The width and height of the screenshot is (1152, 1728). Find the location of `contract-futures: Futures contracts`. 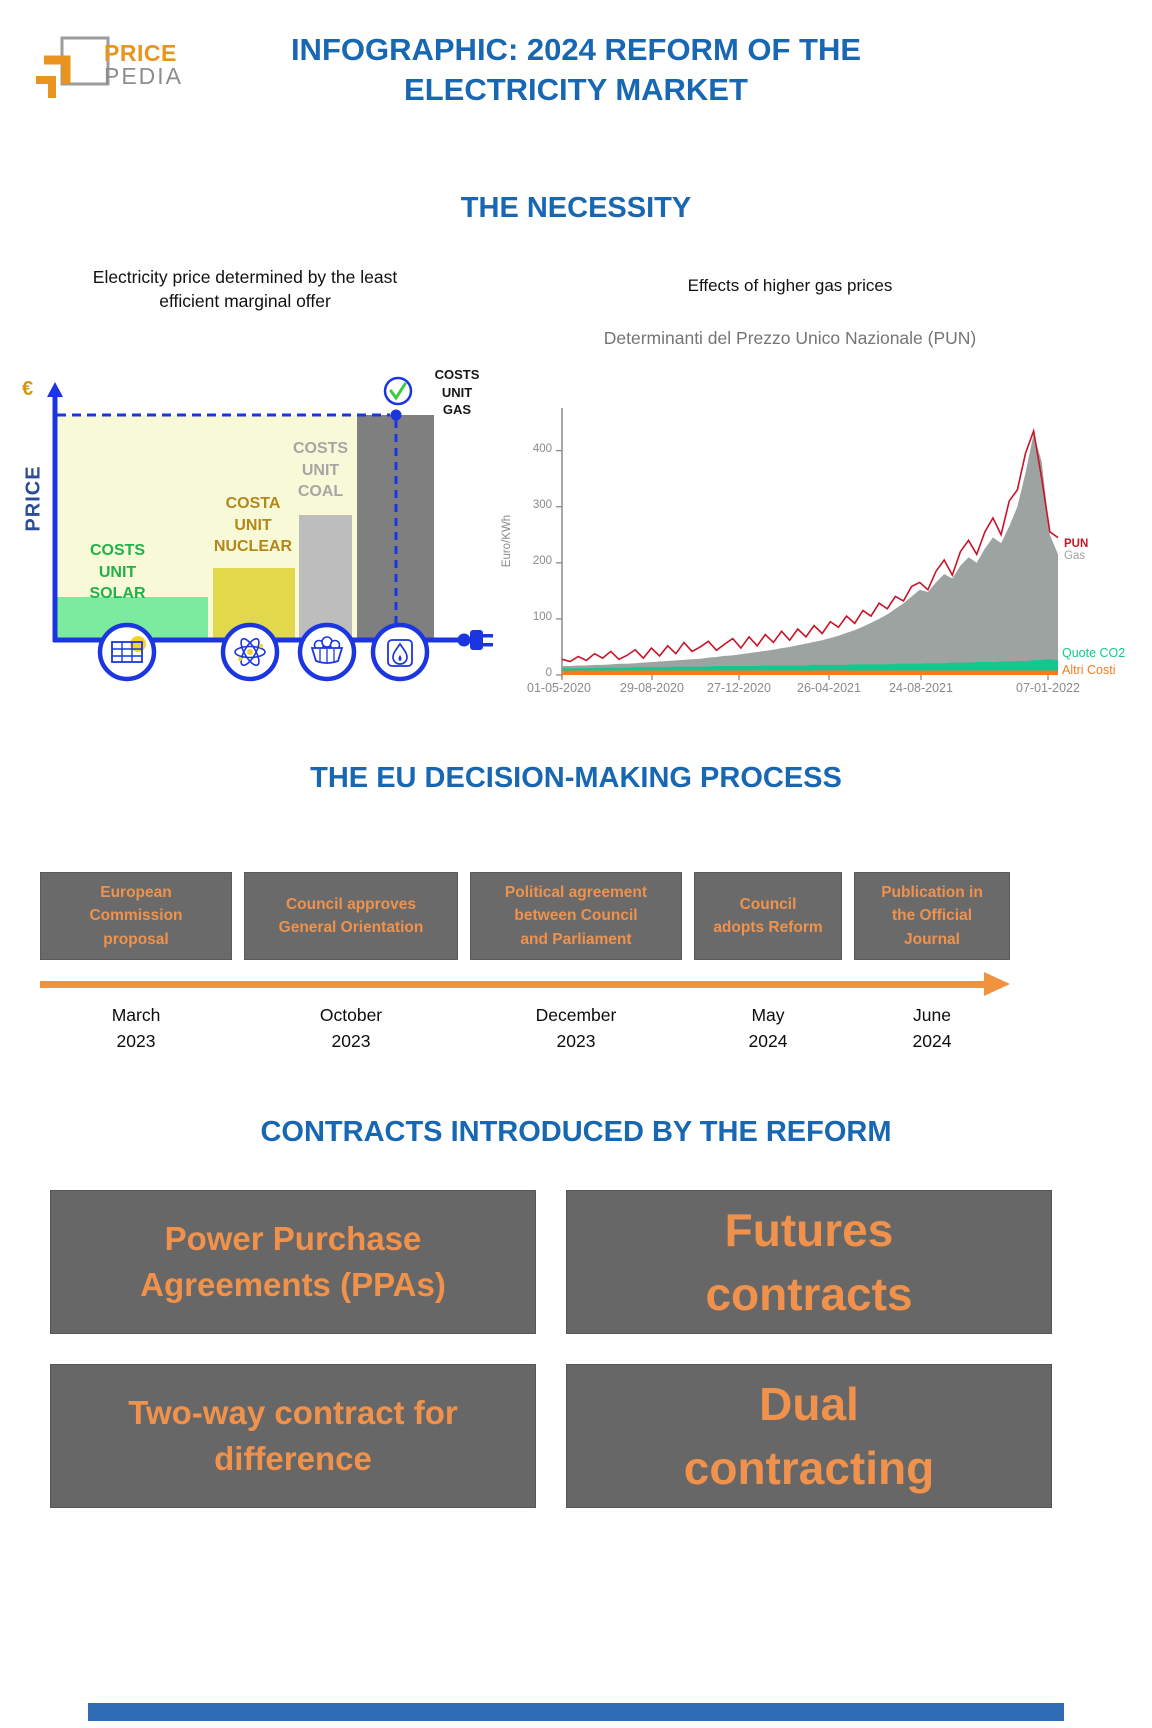

contract-futures: Futures contracts is located at coordinates (809, 1262).